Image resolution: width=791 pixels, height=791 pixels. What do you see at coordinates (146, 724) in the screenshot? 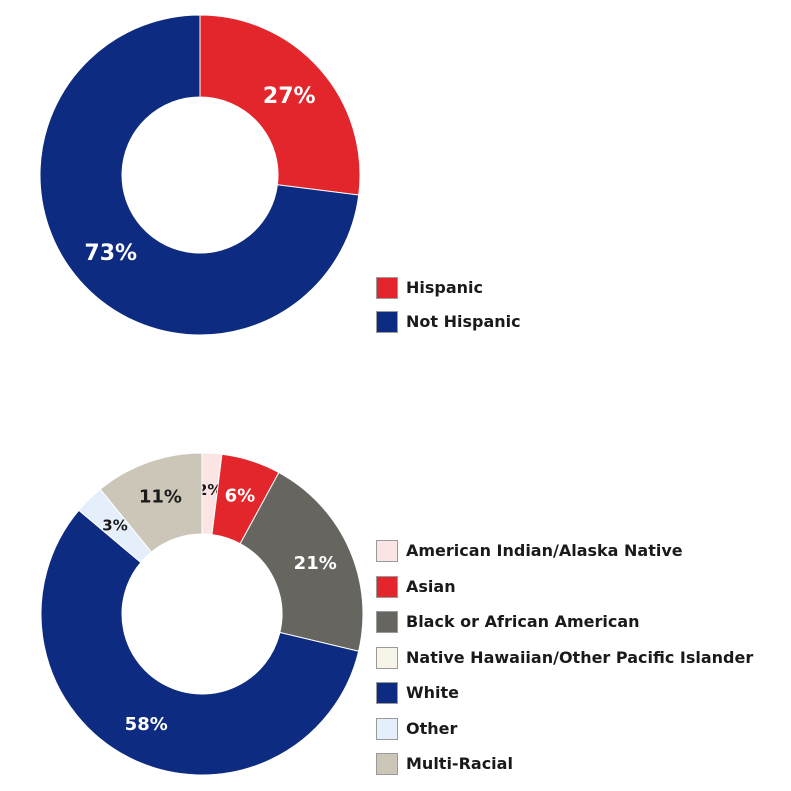
I see `data-label-white: 58%` at bounding box center [146, 724].